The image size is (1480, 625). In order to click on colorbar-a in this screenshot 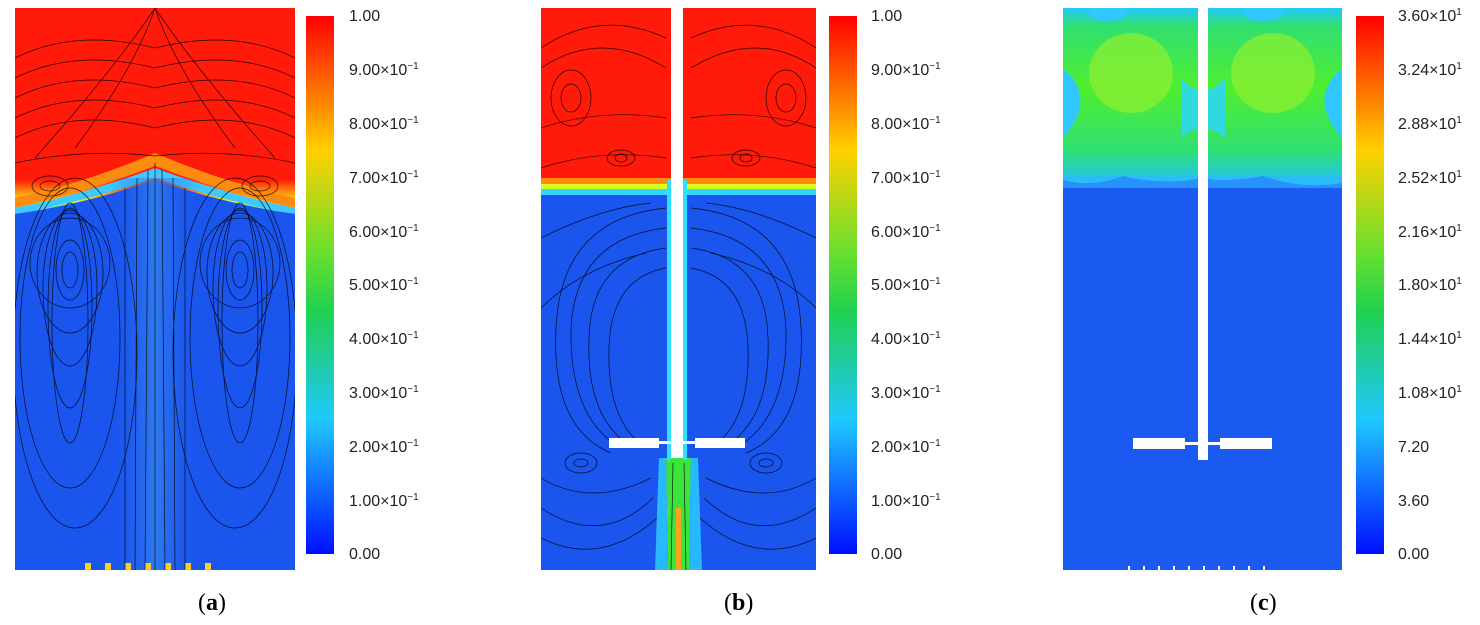, I will do `click(320, 285)`.